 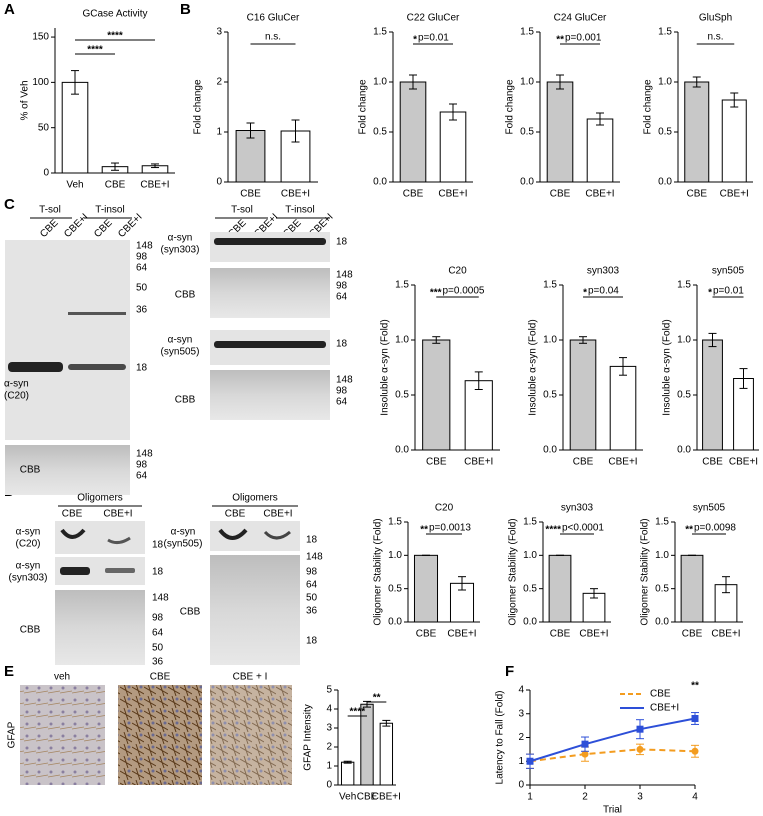 I want to click on y-tick-label: 0.0, so click(x=402, y=450).